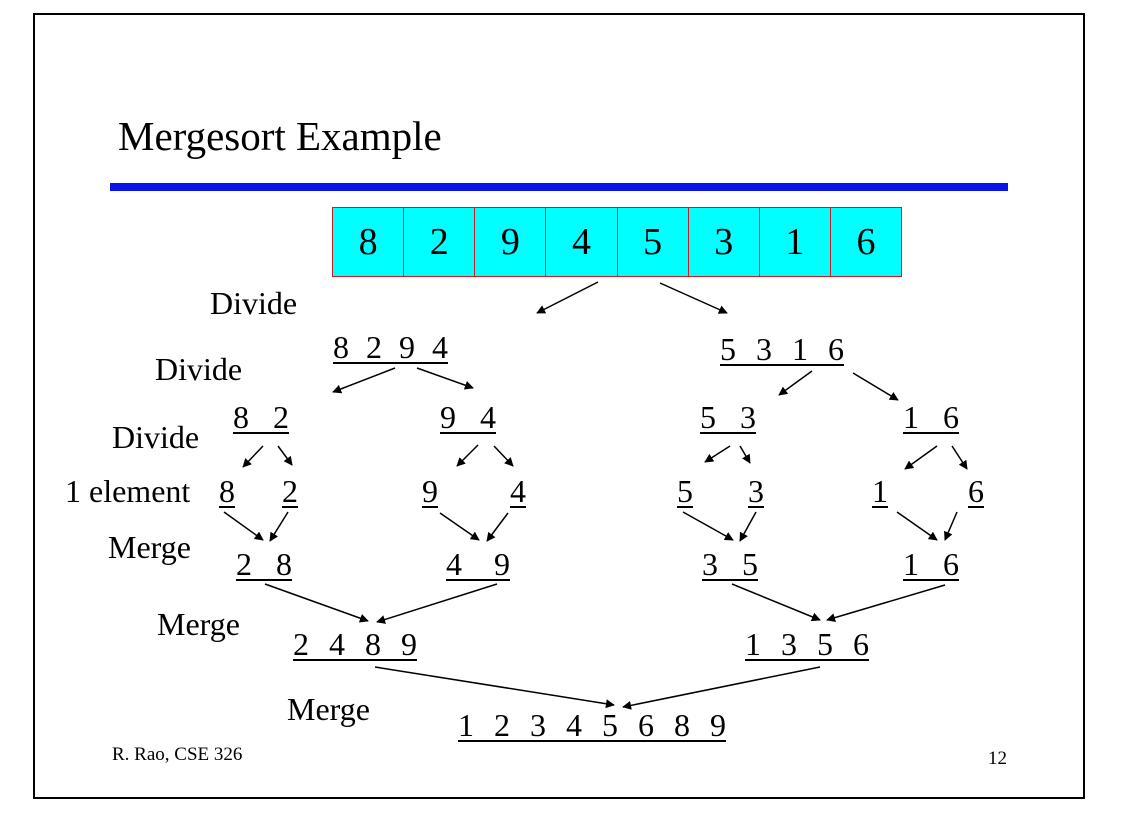  What do you see at coordinates (261, 417) in the screenshot?
I see `subarray-pair: 8 2` at bounding box center [261, 417].